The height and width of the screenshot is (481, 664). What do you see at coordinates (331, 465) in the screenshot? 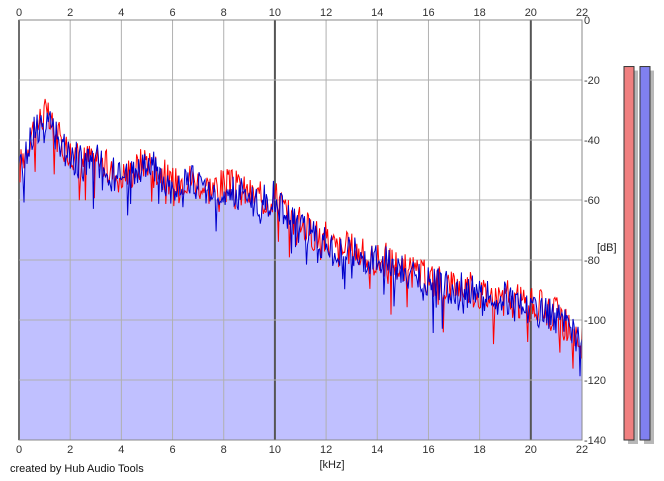
I see `x-axis-label: [kHz]` at bounding box center [331, 465].